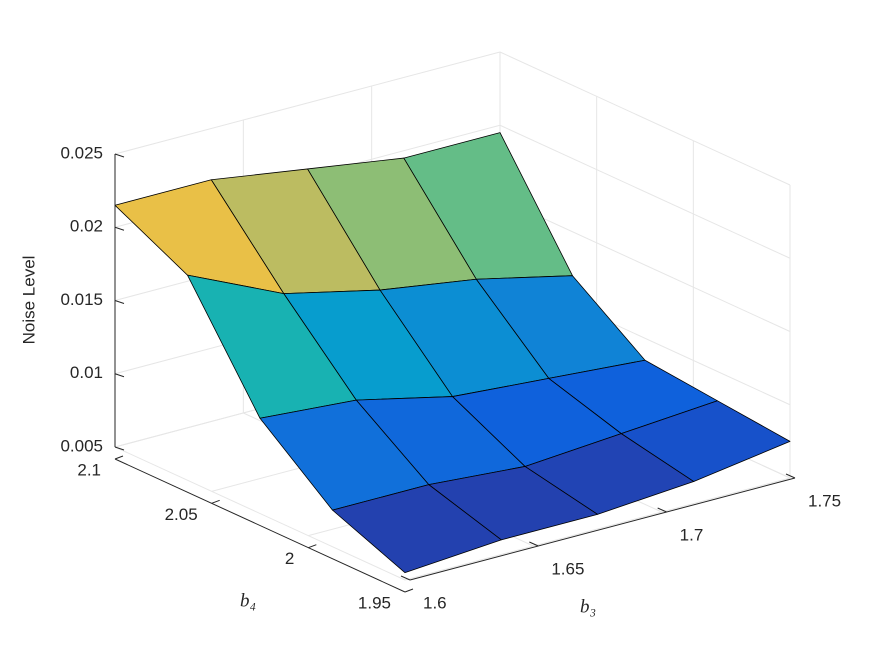 The height and width of the screenshot is (656, 875). What do you see at coordinates (248, 600) in the screenshot?
I see `y-axis-label: b₄` at bounding box center [248, 600].